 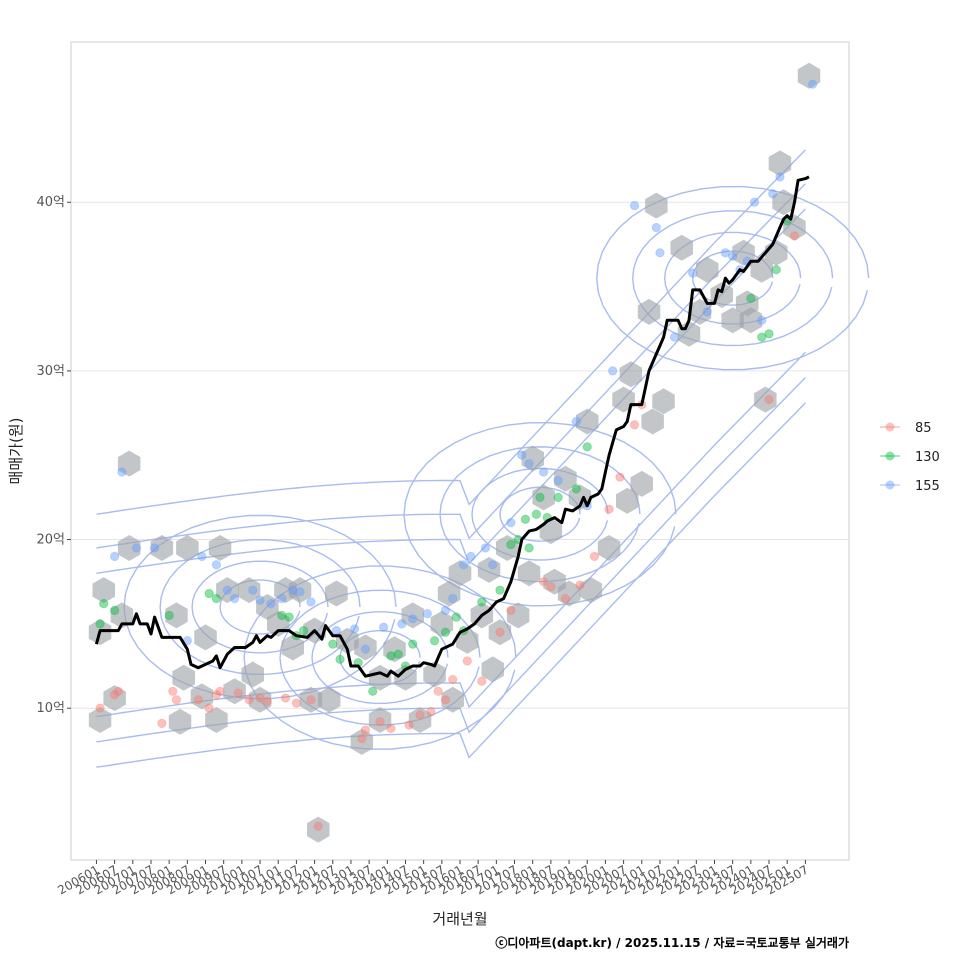 I want to click on legend-swatch, so click(x=890, y=456).